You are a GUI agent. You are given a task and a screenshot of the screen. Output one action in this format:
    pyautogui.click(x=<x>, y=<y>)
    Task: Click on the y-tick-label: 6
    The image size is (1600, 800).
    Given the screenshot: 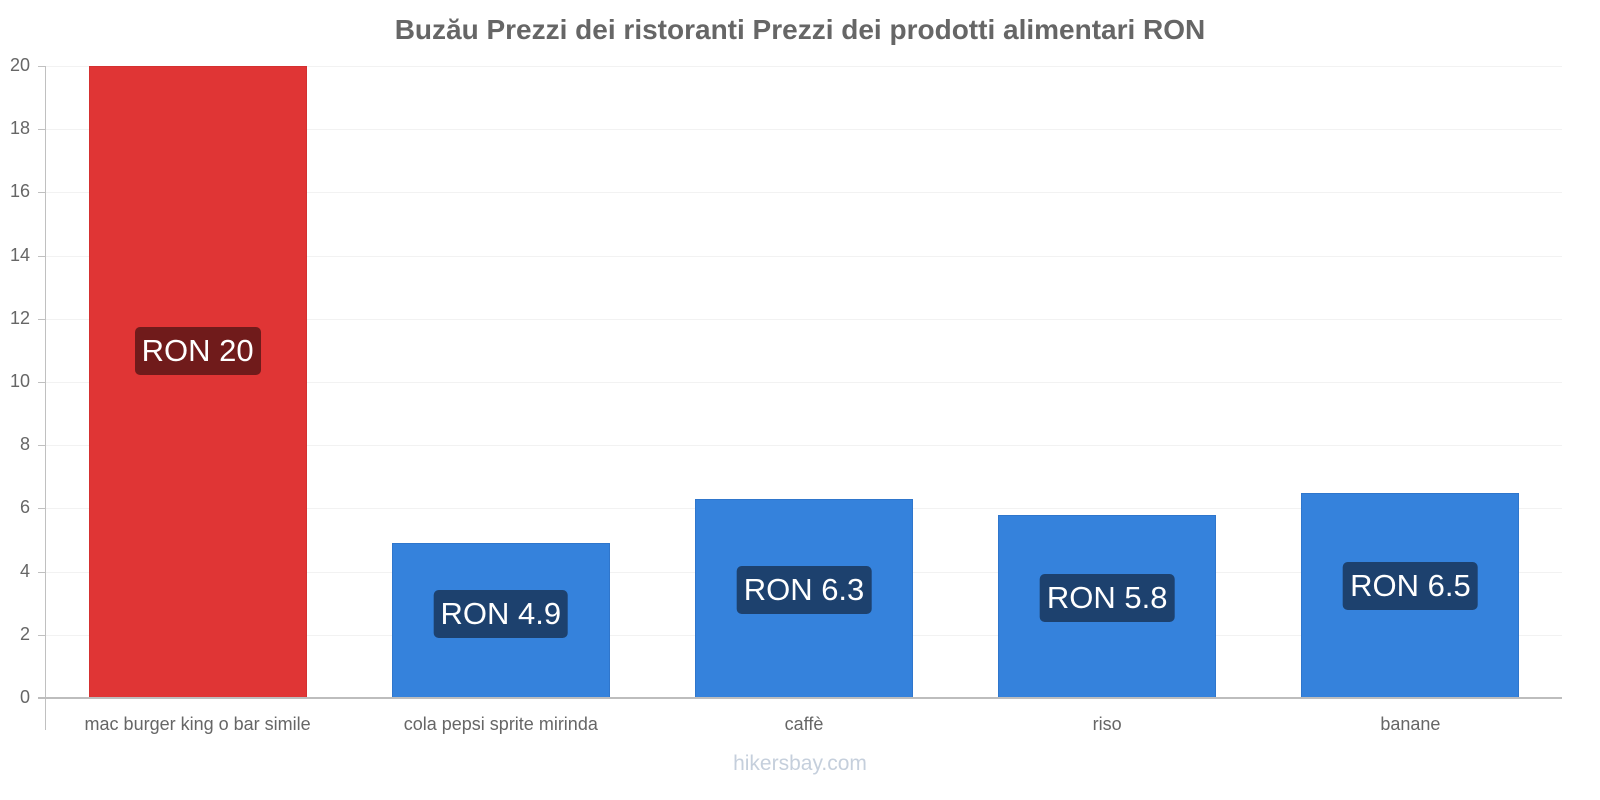 What is the action you would take?
    pyautogui.click(x=24, y=507)
    